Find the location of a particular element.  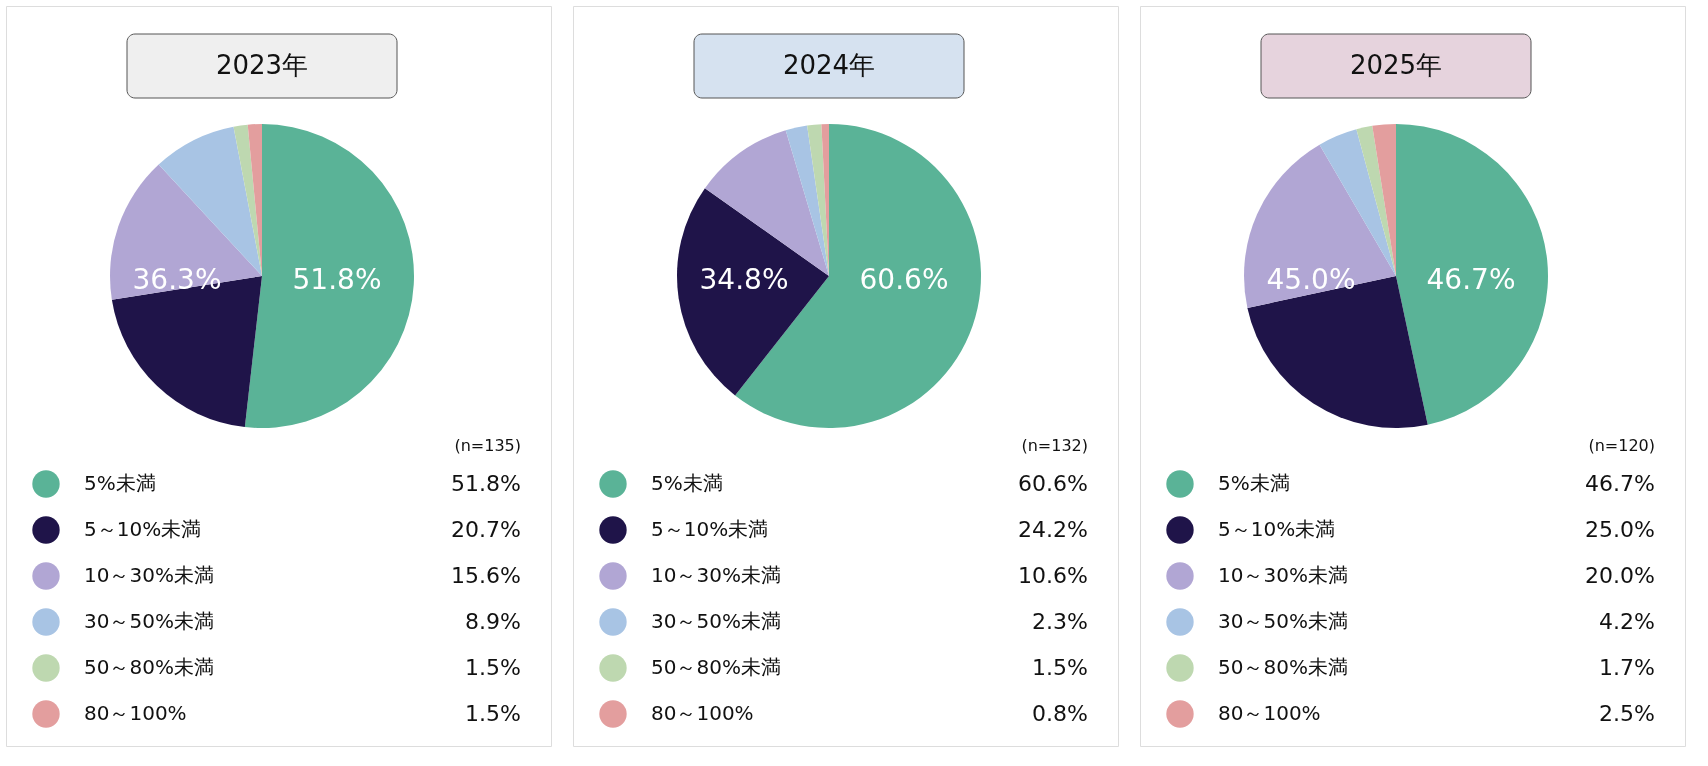

data-label: 51.8% is located at coordinates (486, 483).